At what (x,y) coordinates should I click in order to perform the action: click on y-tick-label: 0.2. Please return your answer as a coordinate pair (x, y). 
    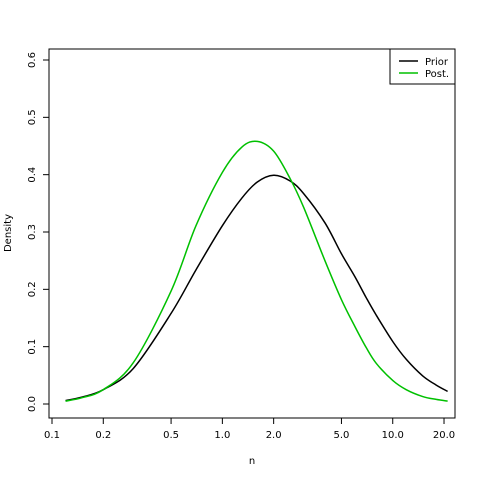
    Looking at the image, I should click on (32, 289).